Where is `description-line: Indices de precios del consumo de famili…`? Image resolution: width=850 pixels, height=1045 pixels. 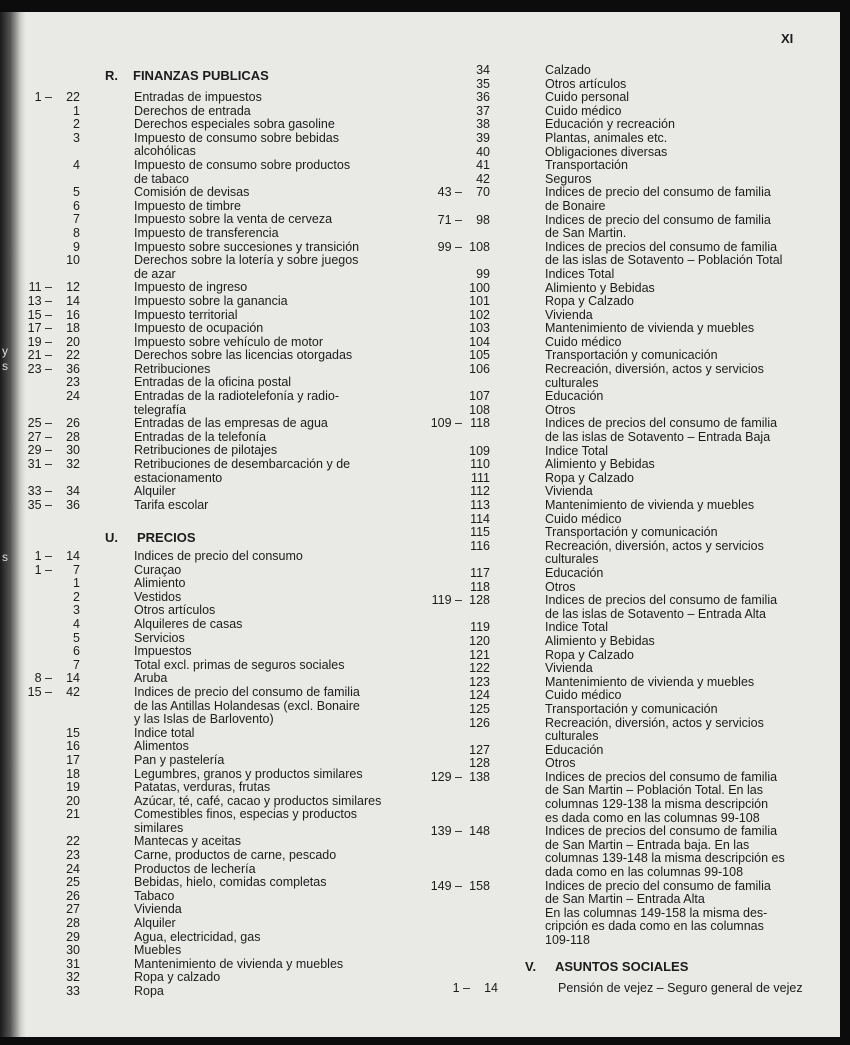 description-line: Indices de precios del consumo de famili… is located at coordinates (661, 600).